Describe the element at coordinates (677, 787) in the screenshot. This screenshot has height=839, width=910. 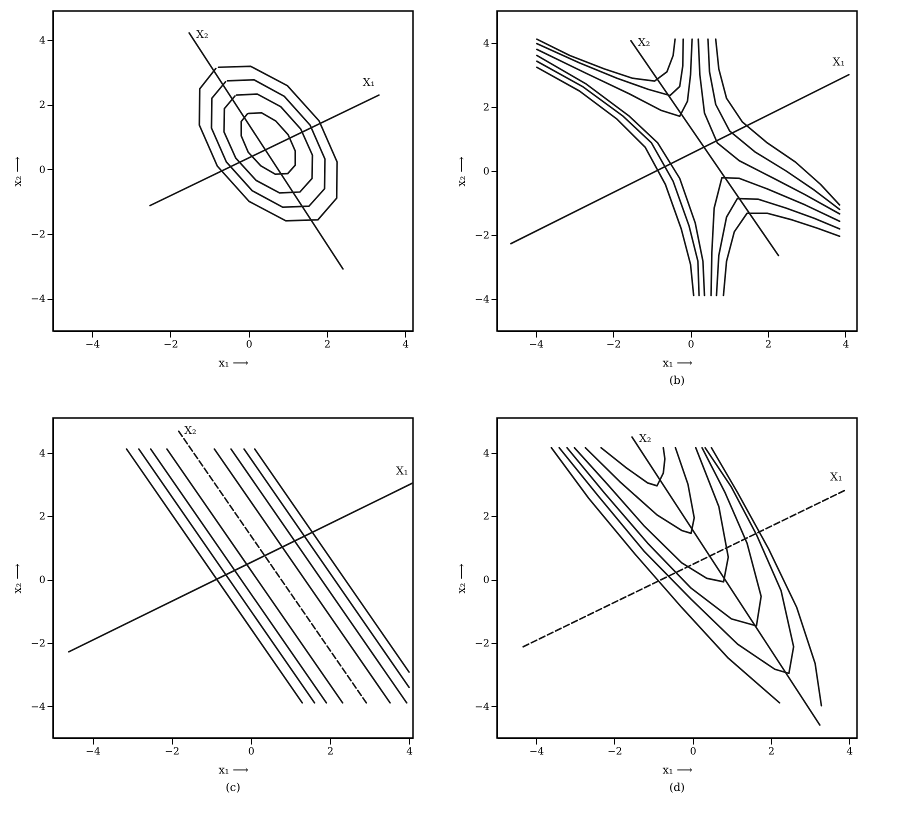
I see `text: (d)` at that location.